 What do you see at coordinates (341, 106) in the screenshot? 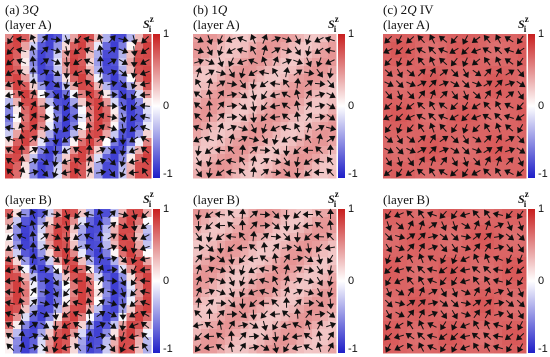
I see `colorbar` at bounding box center [341, 106].